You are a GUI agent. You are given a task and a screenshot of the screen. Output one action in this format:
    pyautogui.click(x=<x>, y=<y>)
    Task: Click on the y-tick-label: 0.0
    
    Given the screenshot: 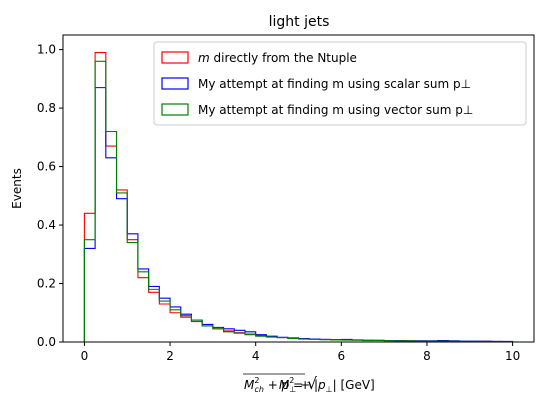 What is the action you would take?
    pyautogui.click(x=46, y=342)
    